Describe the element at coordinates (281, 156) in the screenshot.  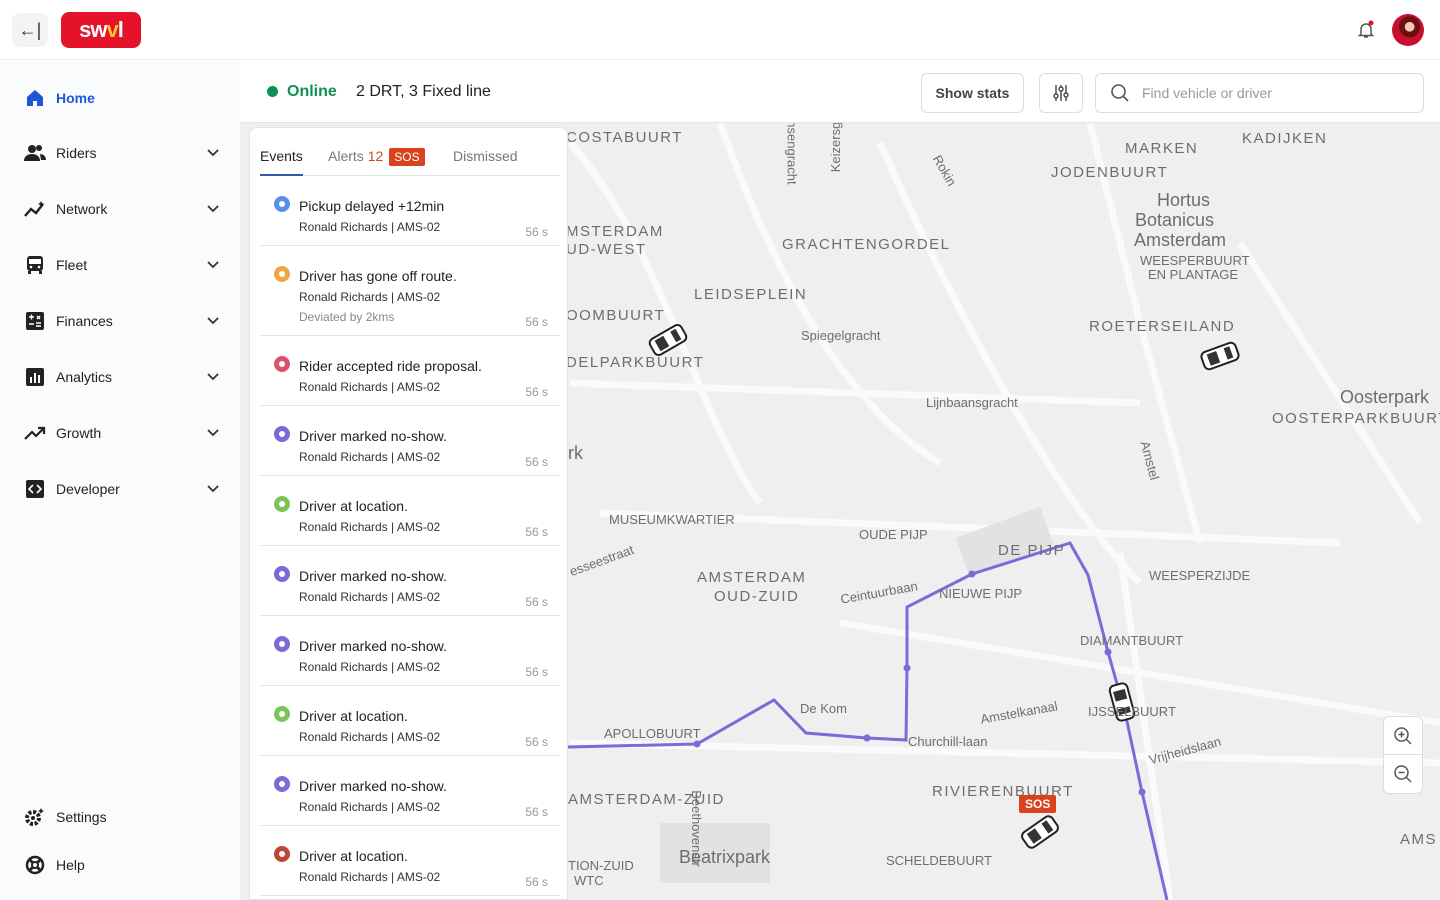
I see `tab-label: Events` at that location.